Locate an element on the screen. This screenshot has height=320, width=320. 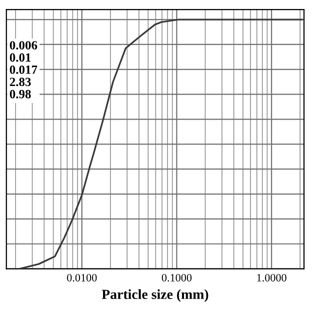
annotation: 0.01 is located at coordinates (20, 57).